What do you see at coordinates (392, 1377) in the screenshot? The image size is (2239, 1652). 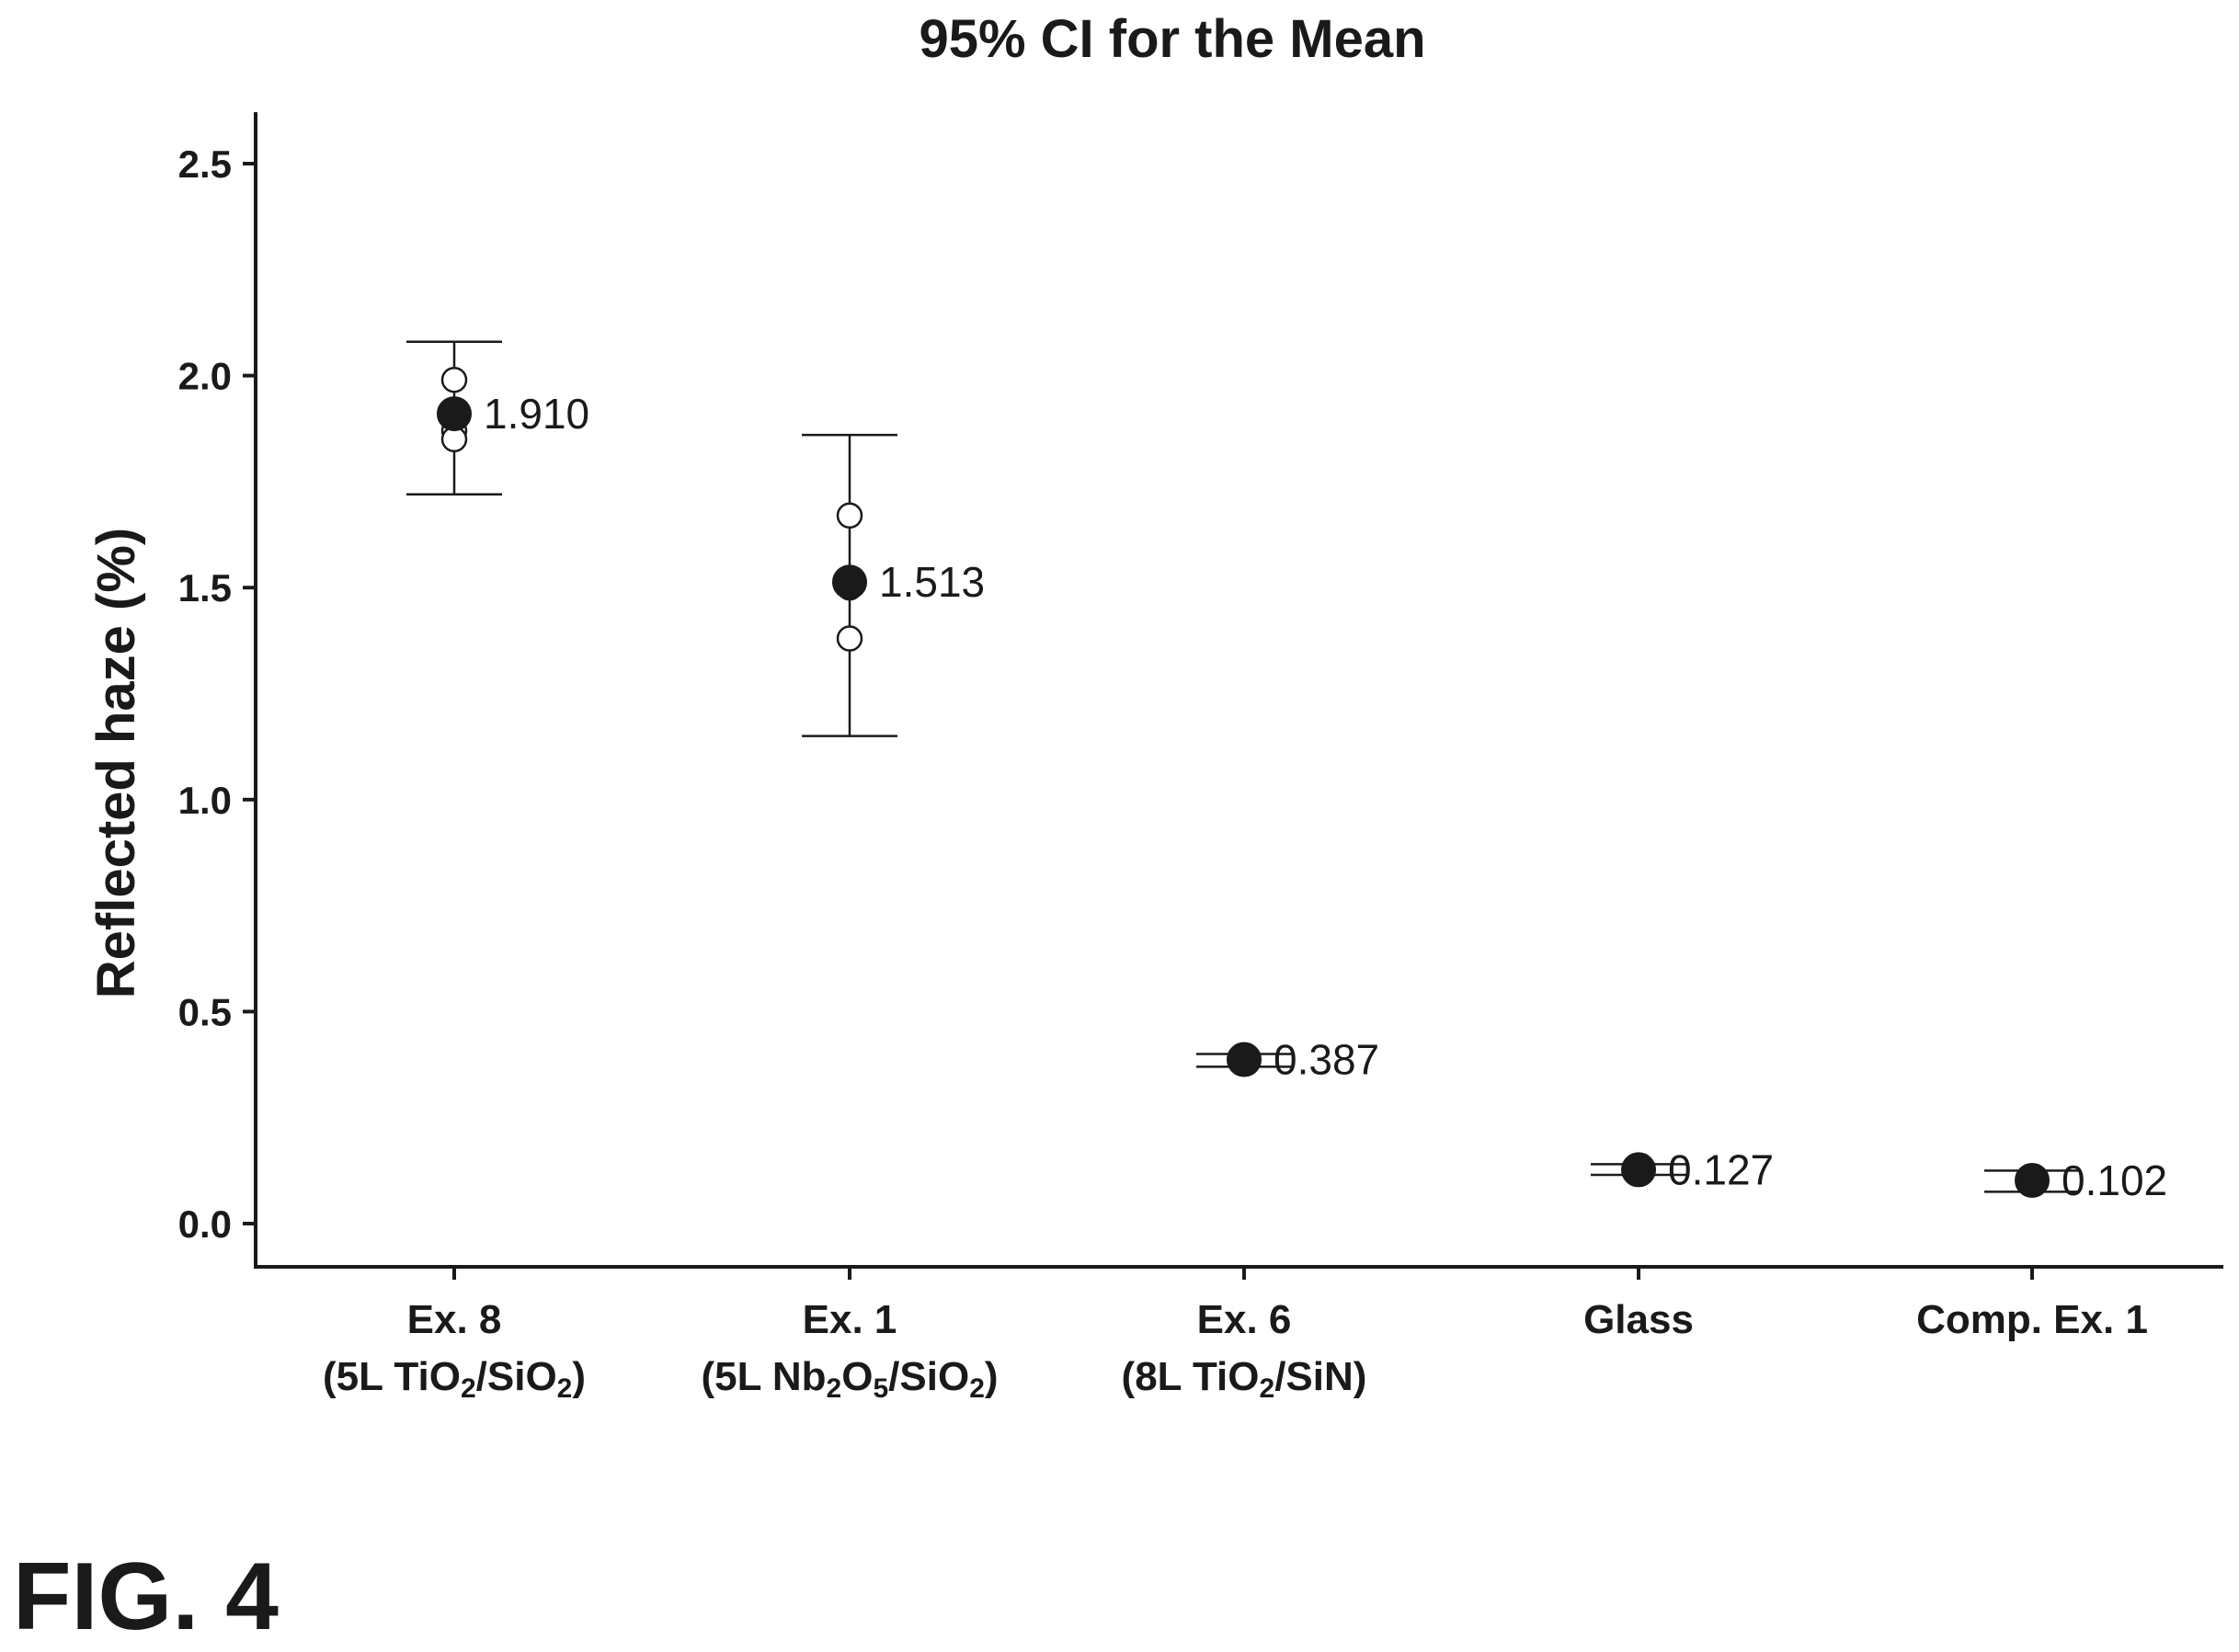 I see `x-tick-sublabel-part: (5L TiO` at bounding box center [392, 1377].